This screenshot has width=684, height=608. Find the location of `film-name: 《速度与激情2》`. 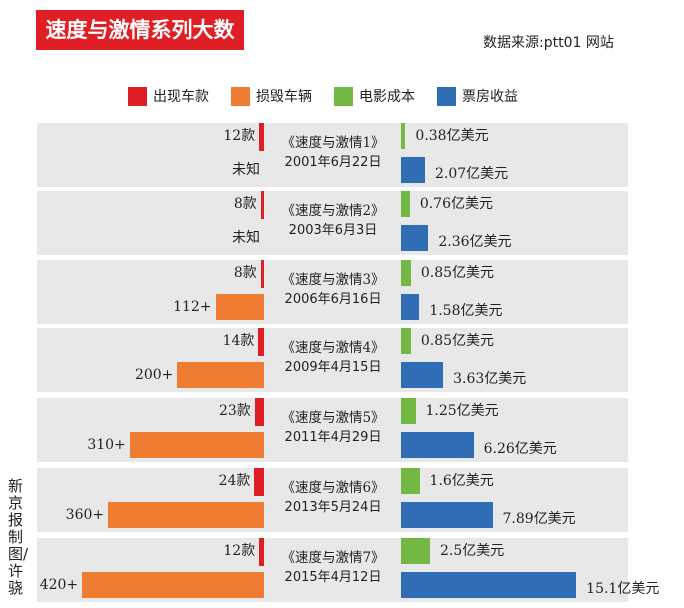

film-name: 《速度与激情2》 is located at coordinates (333, 211).